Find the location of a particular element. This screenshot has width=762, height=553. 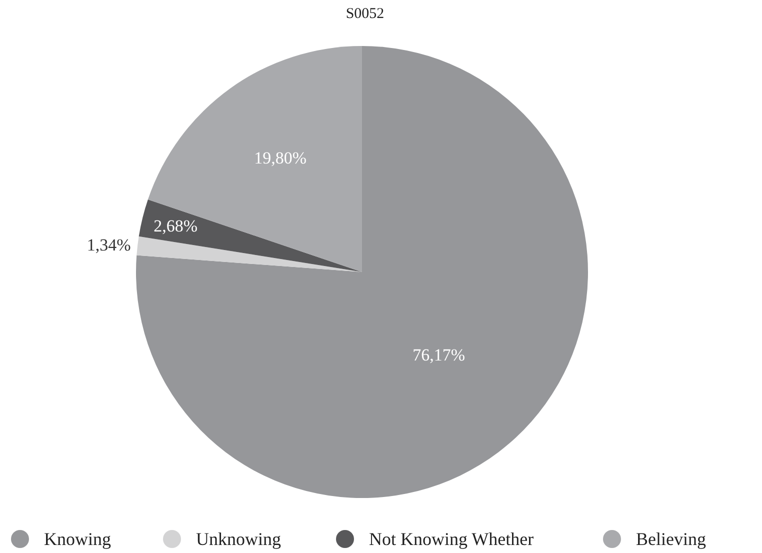

data-label: 2,68% is located at coordinates (176, 226).